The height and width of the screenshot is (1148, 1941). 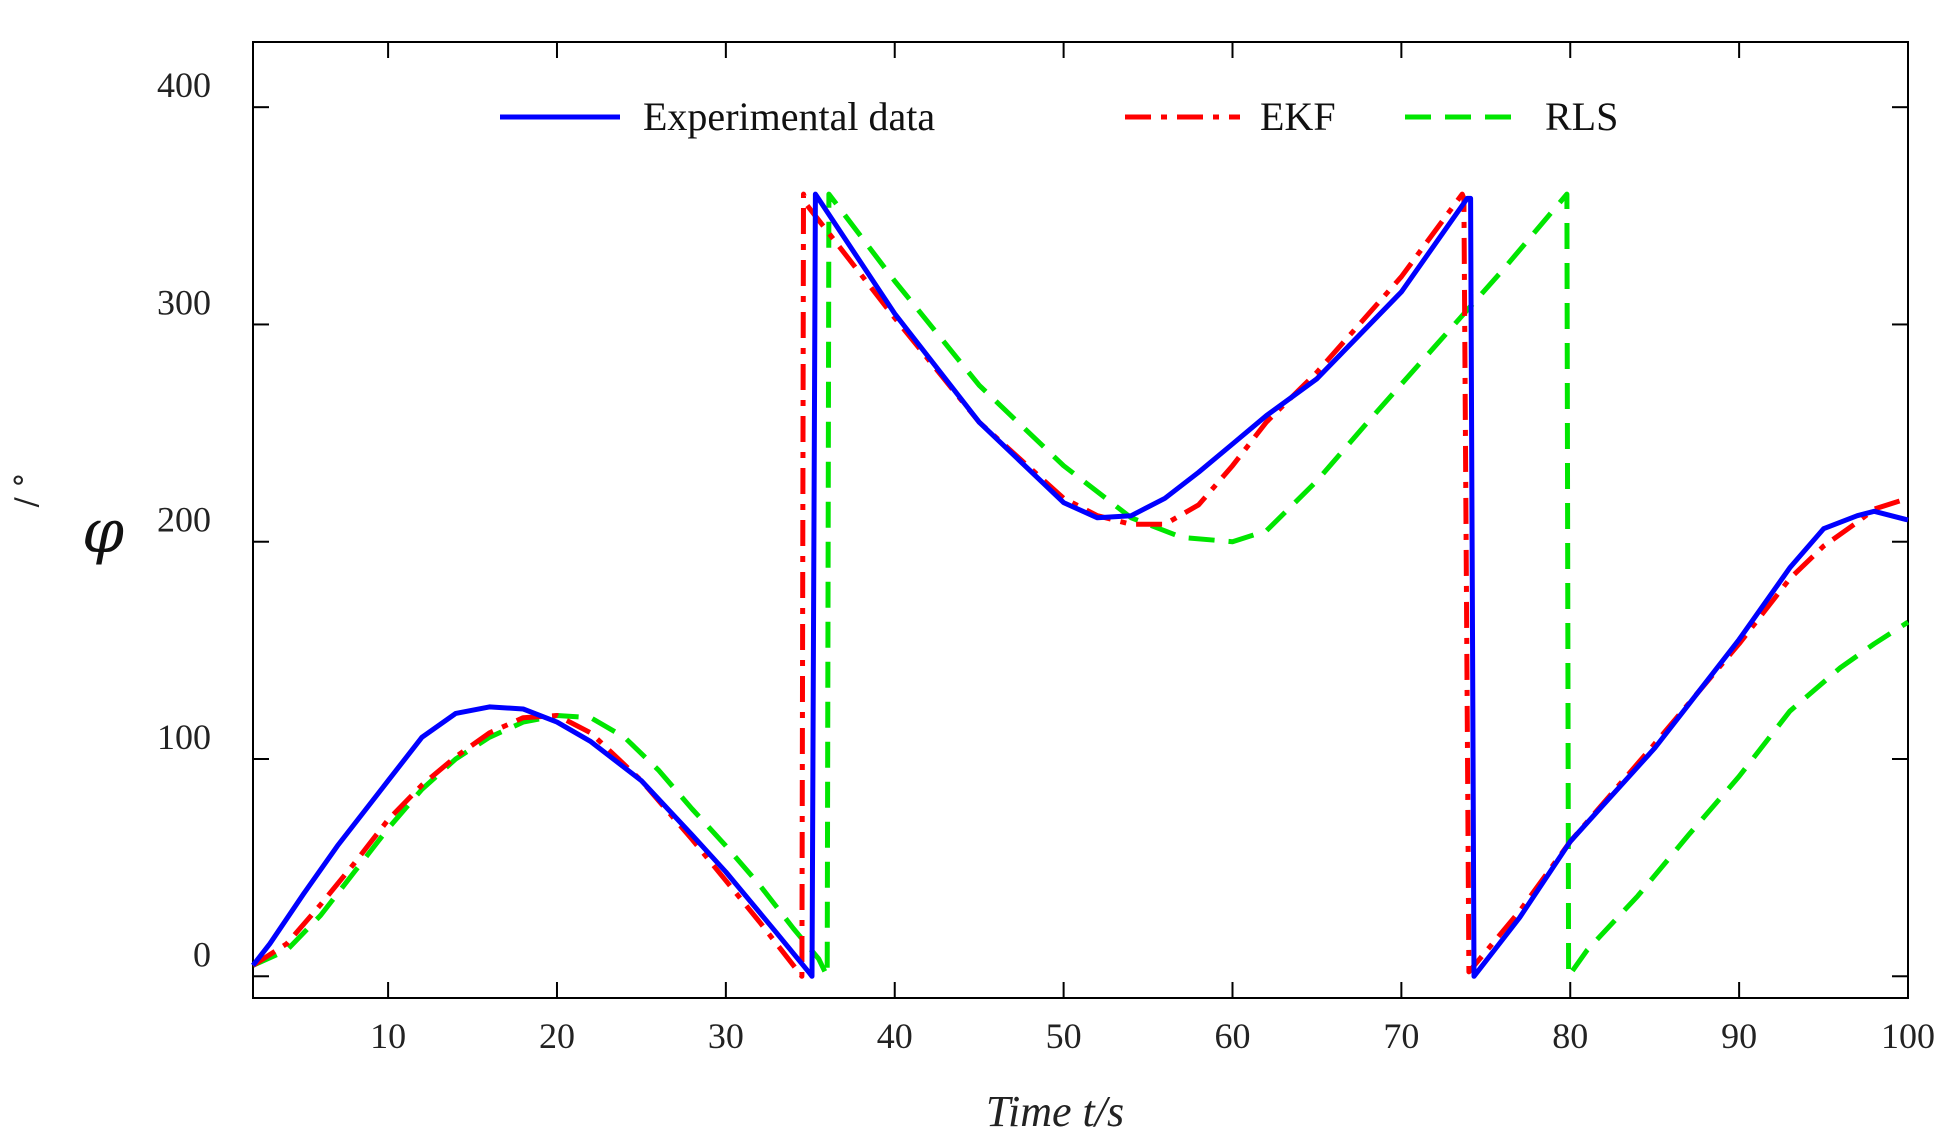 What do you see at coordinates (184, 520) in the screenshot?
I see `y-tick-label: 200` at bounding box center [184, 520].